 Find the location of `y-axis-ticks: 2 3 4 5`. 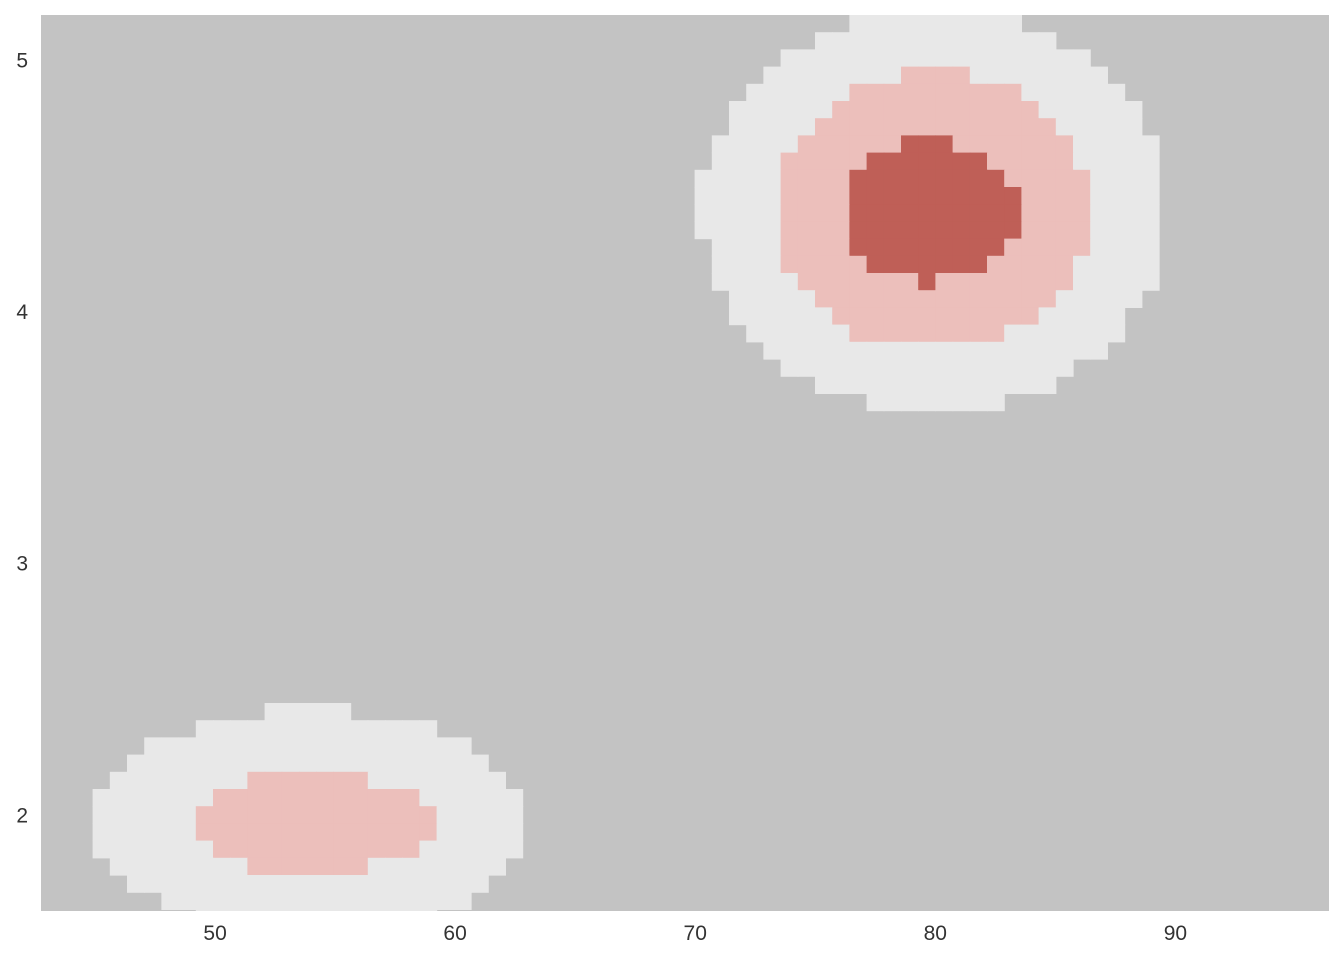

y-axis-ticks: 2 3 4 5 is located at coordinates (22, 438).